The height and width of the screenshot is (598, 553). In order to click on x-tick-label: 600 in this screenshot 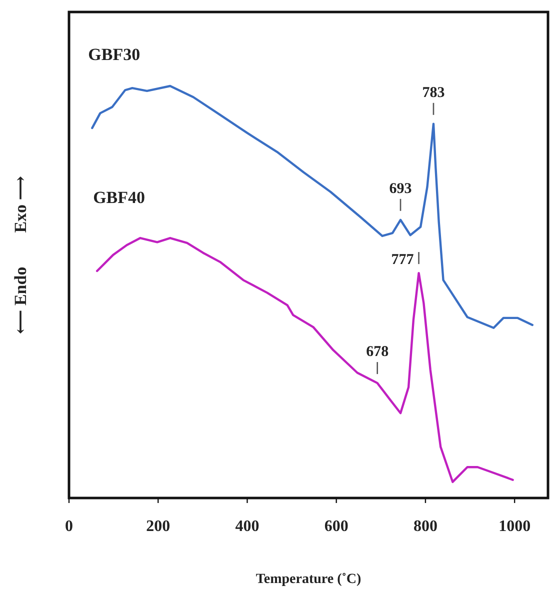, I will do `click(336, 526)`.